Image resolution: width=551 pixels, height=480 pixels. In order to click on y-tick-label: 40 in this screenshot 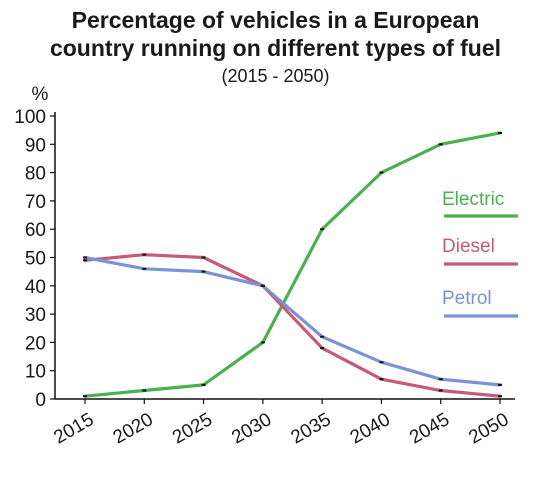, I will do `click(35, 287)`.